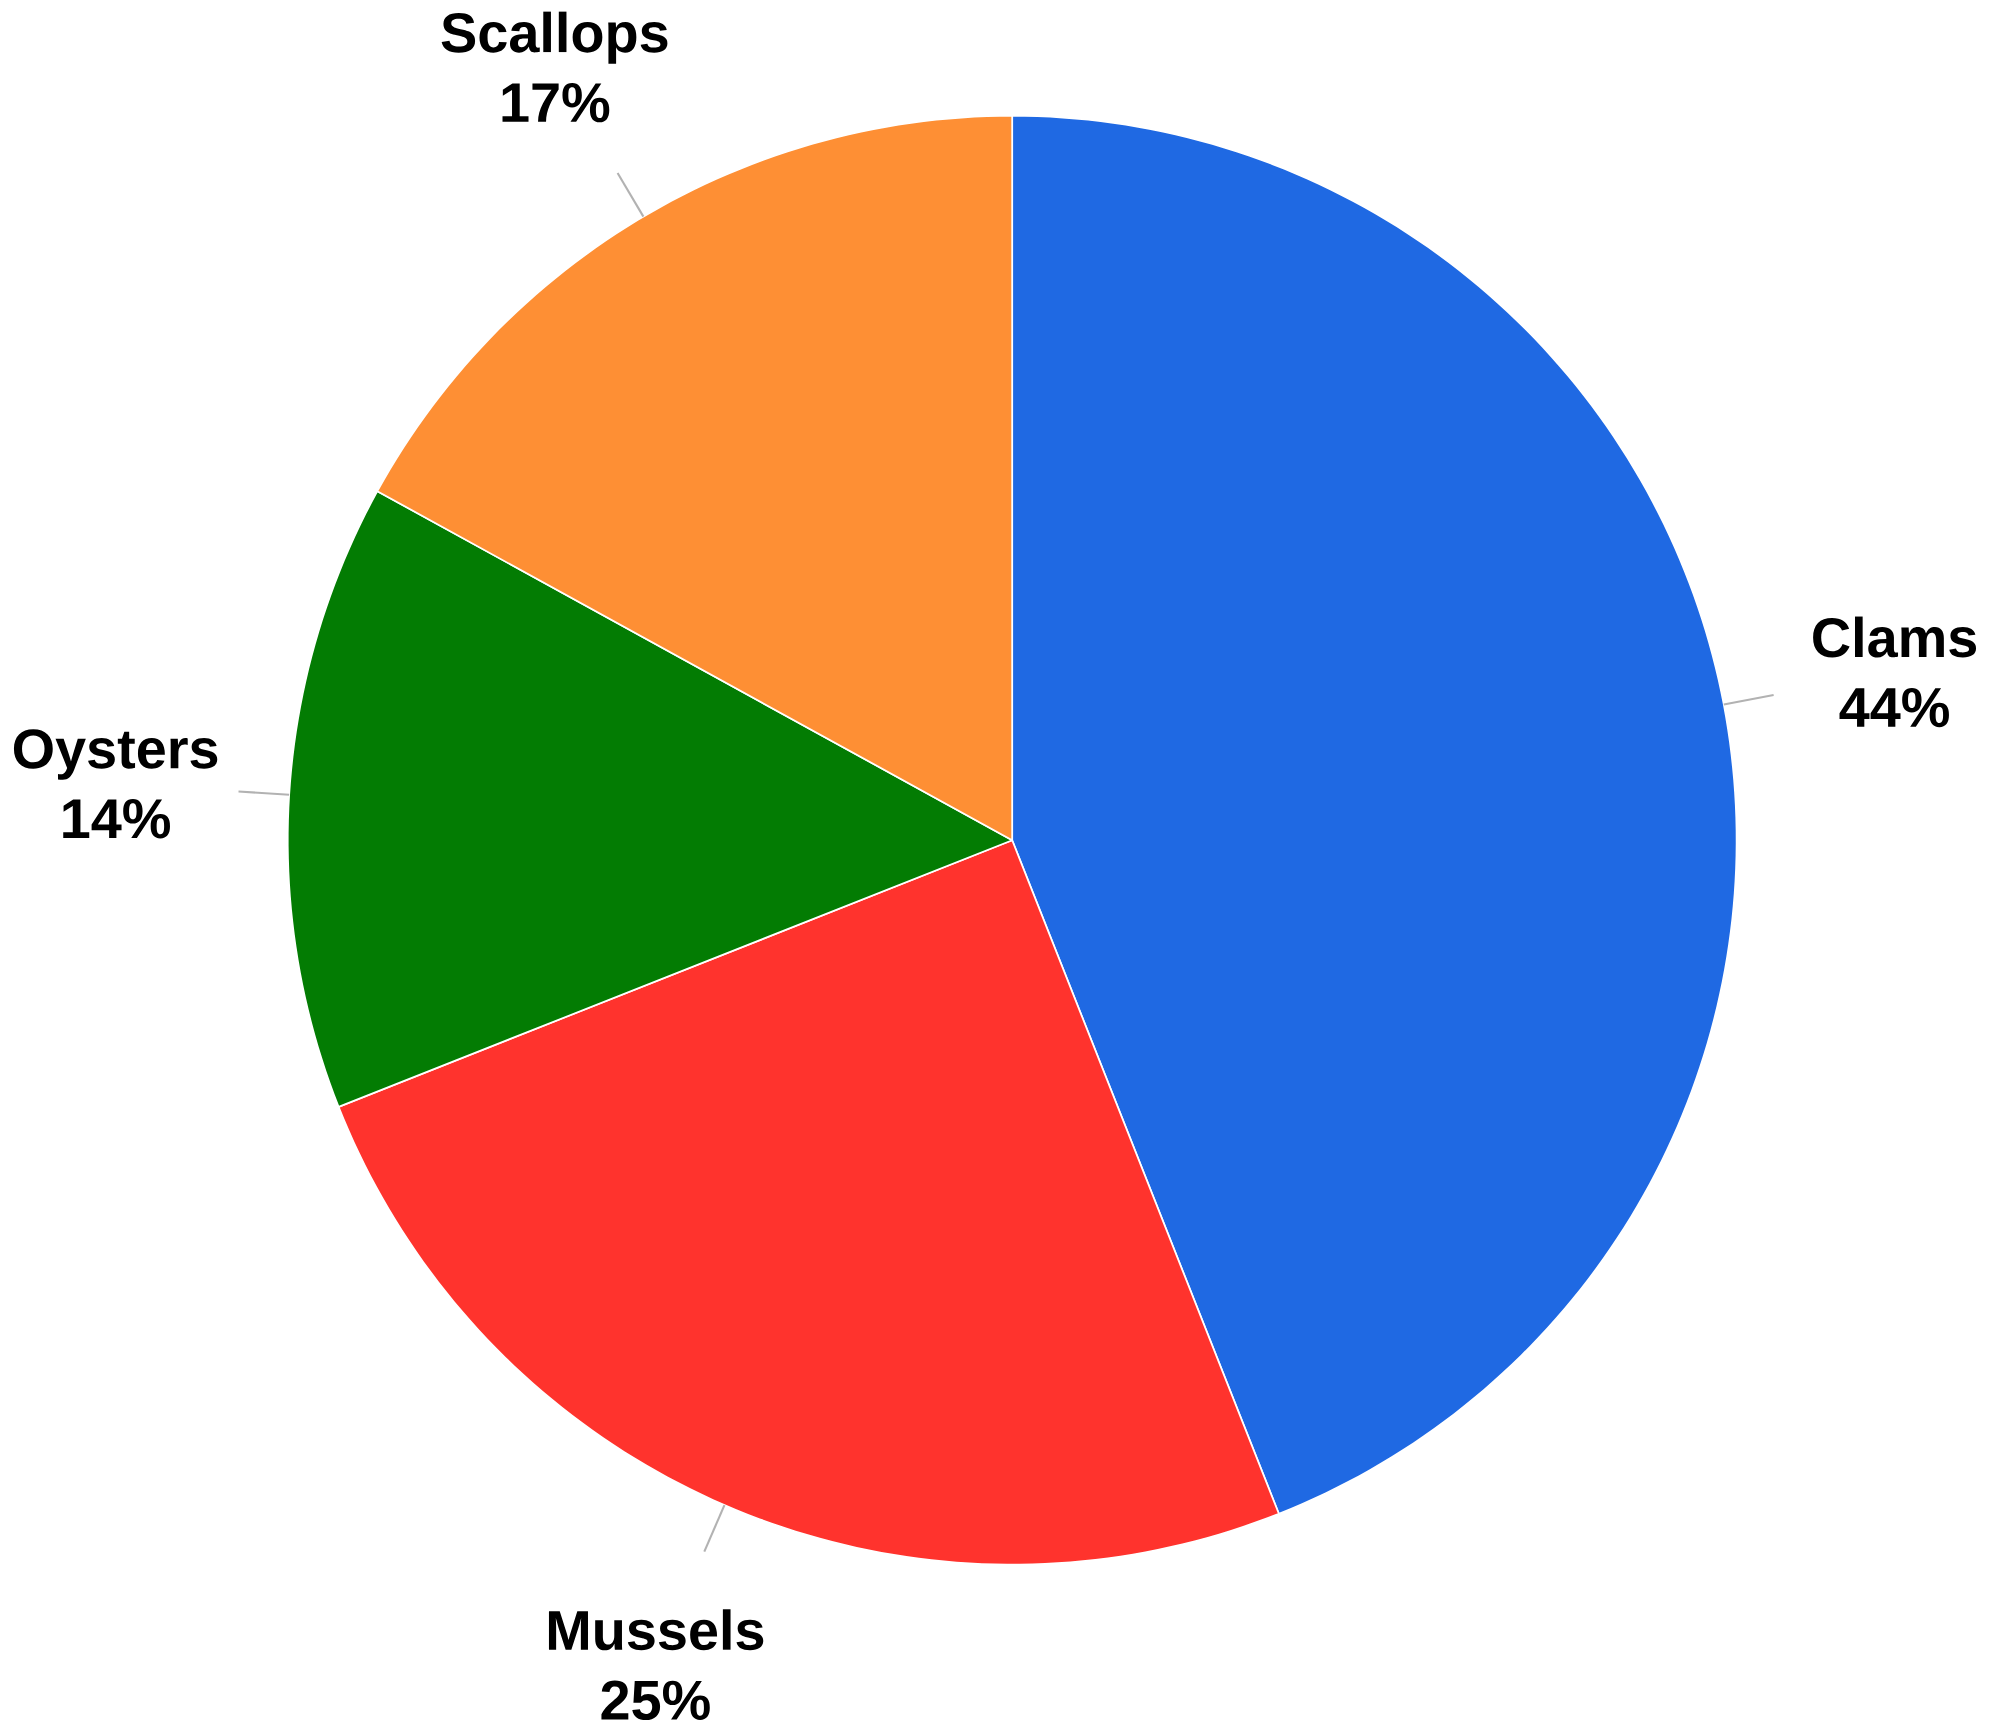 The height and width of the screenshot is (1732, 1990). I want to click on slice-label: Mussels, so click(656, 1630).